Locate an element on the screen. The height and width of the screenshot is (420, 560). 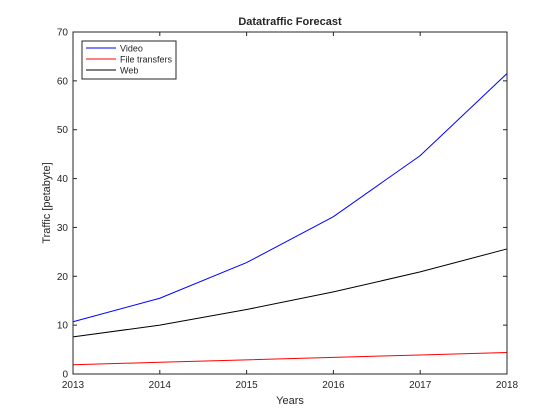
legend-box is located at coordinates (129, 60).